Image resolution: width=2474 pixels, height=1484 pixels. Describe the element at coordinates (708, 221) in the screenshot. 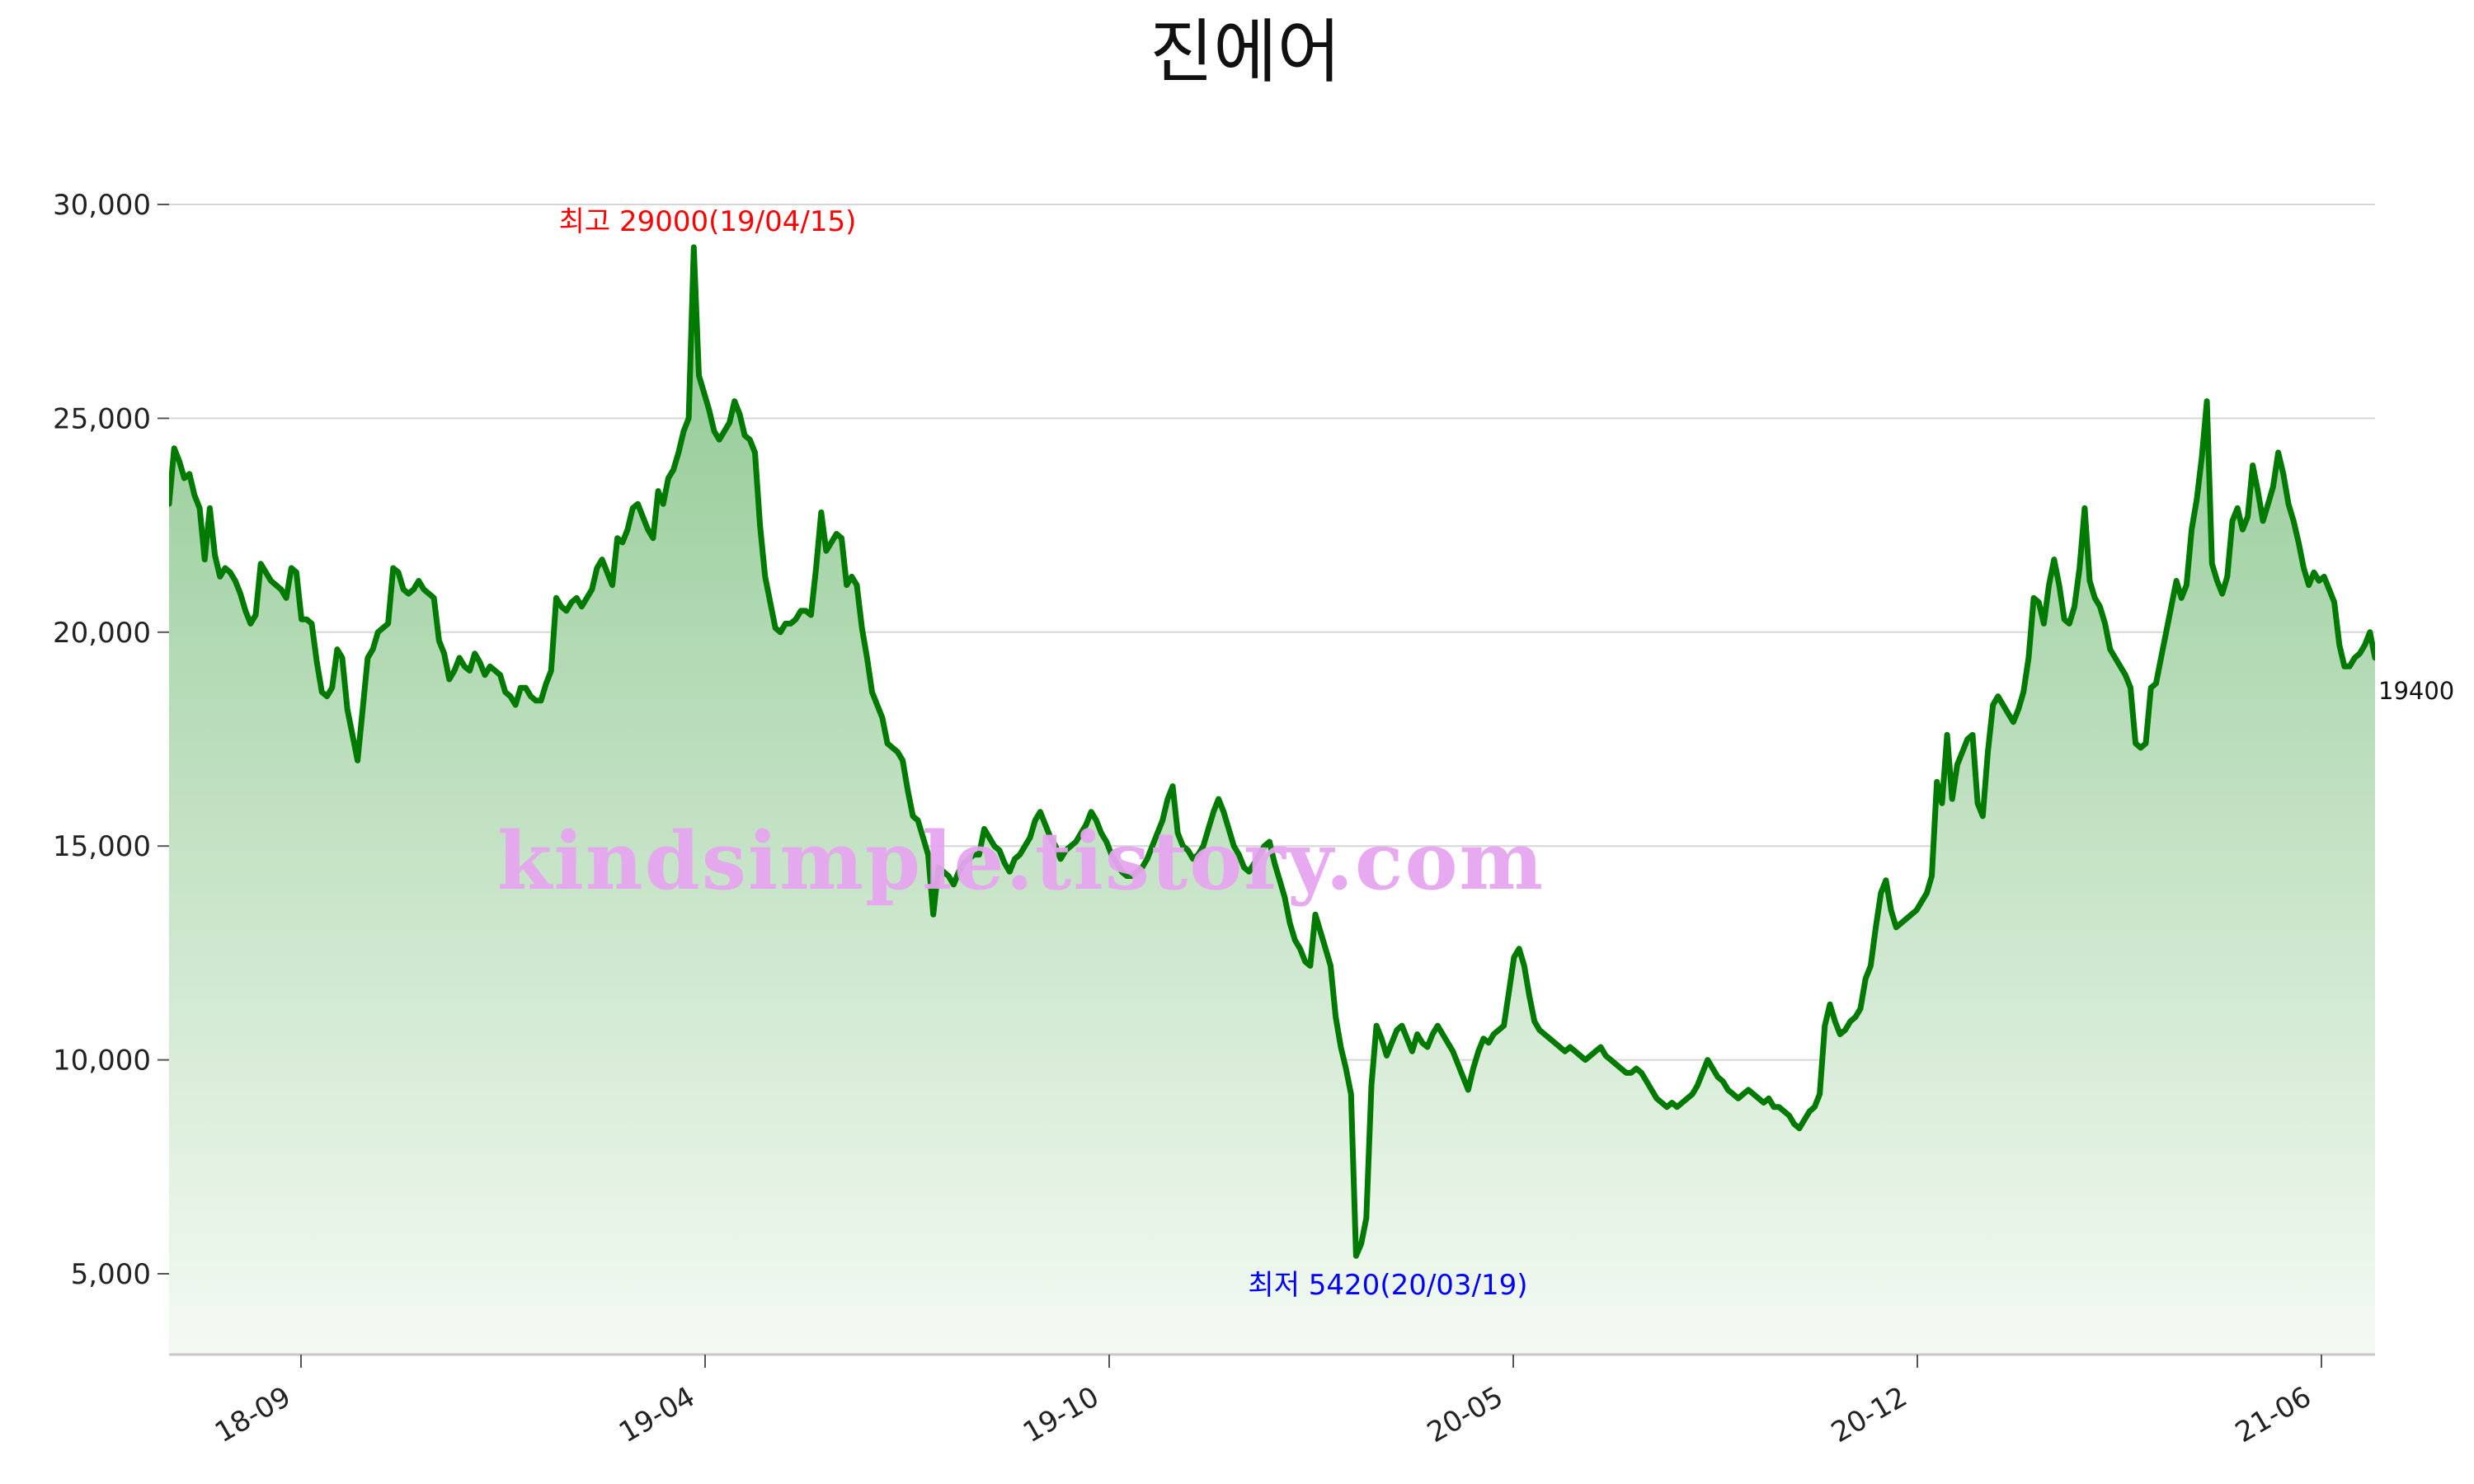

I see `annotation-high: 최고 29000(19/04/15)` at that location.